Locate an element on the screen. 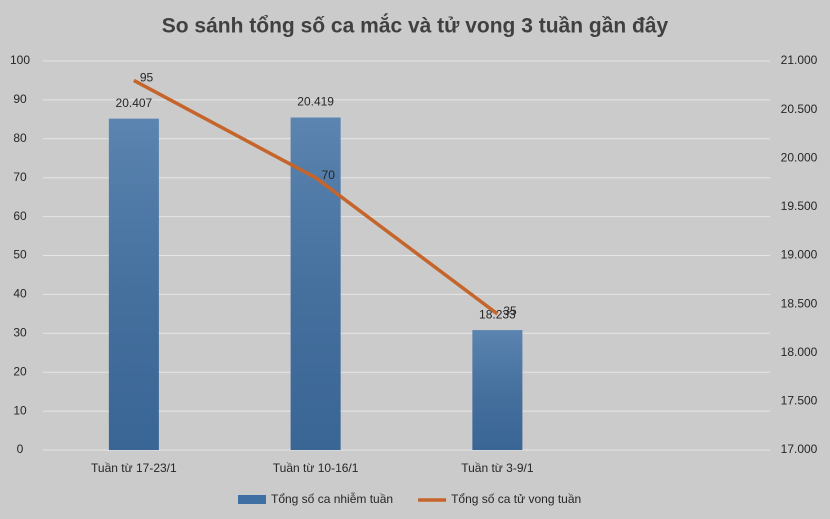  line-value-label: 35 is located at coordinates (510, 311).